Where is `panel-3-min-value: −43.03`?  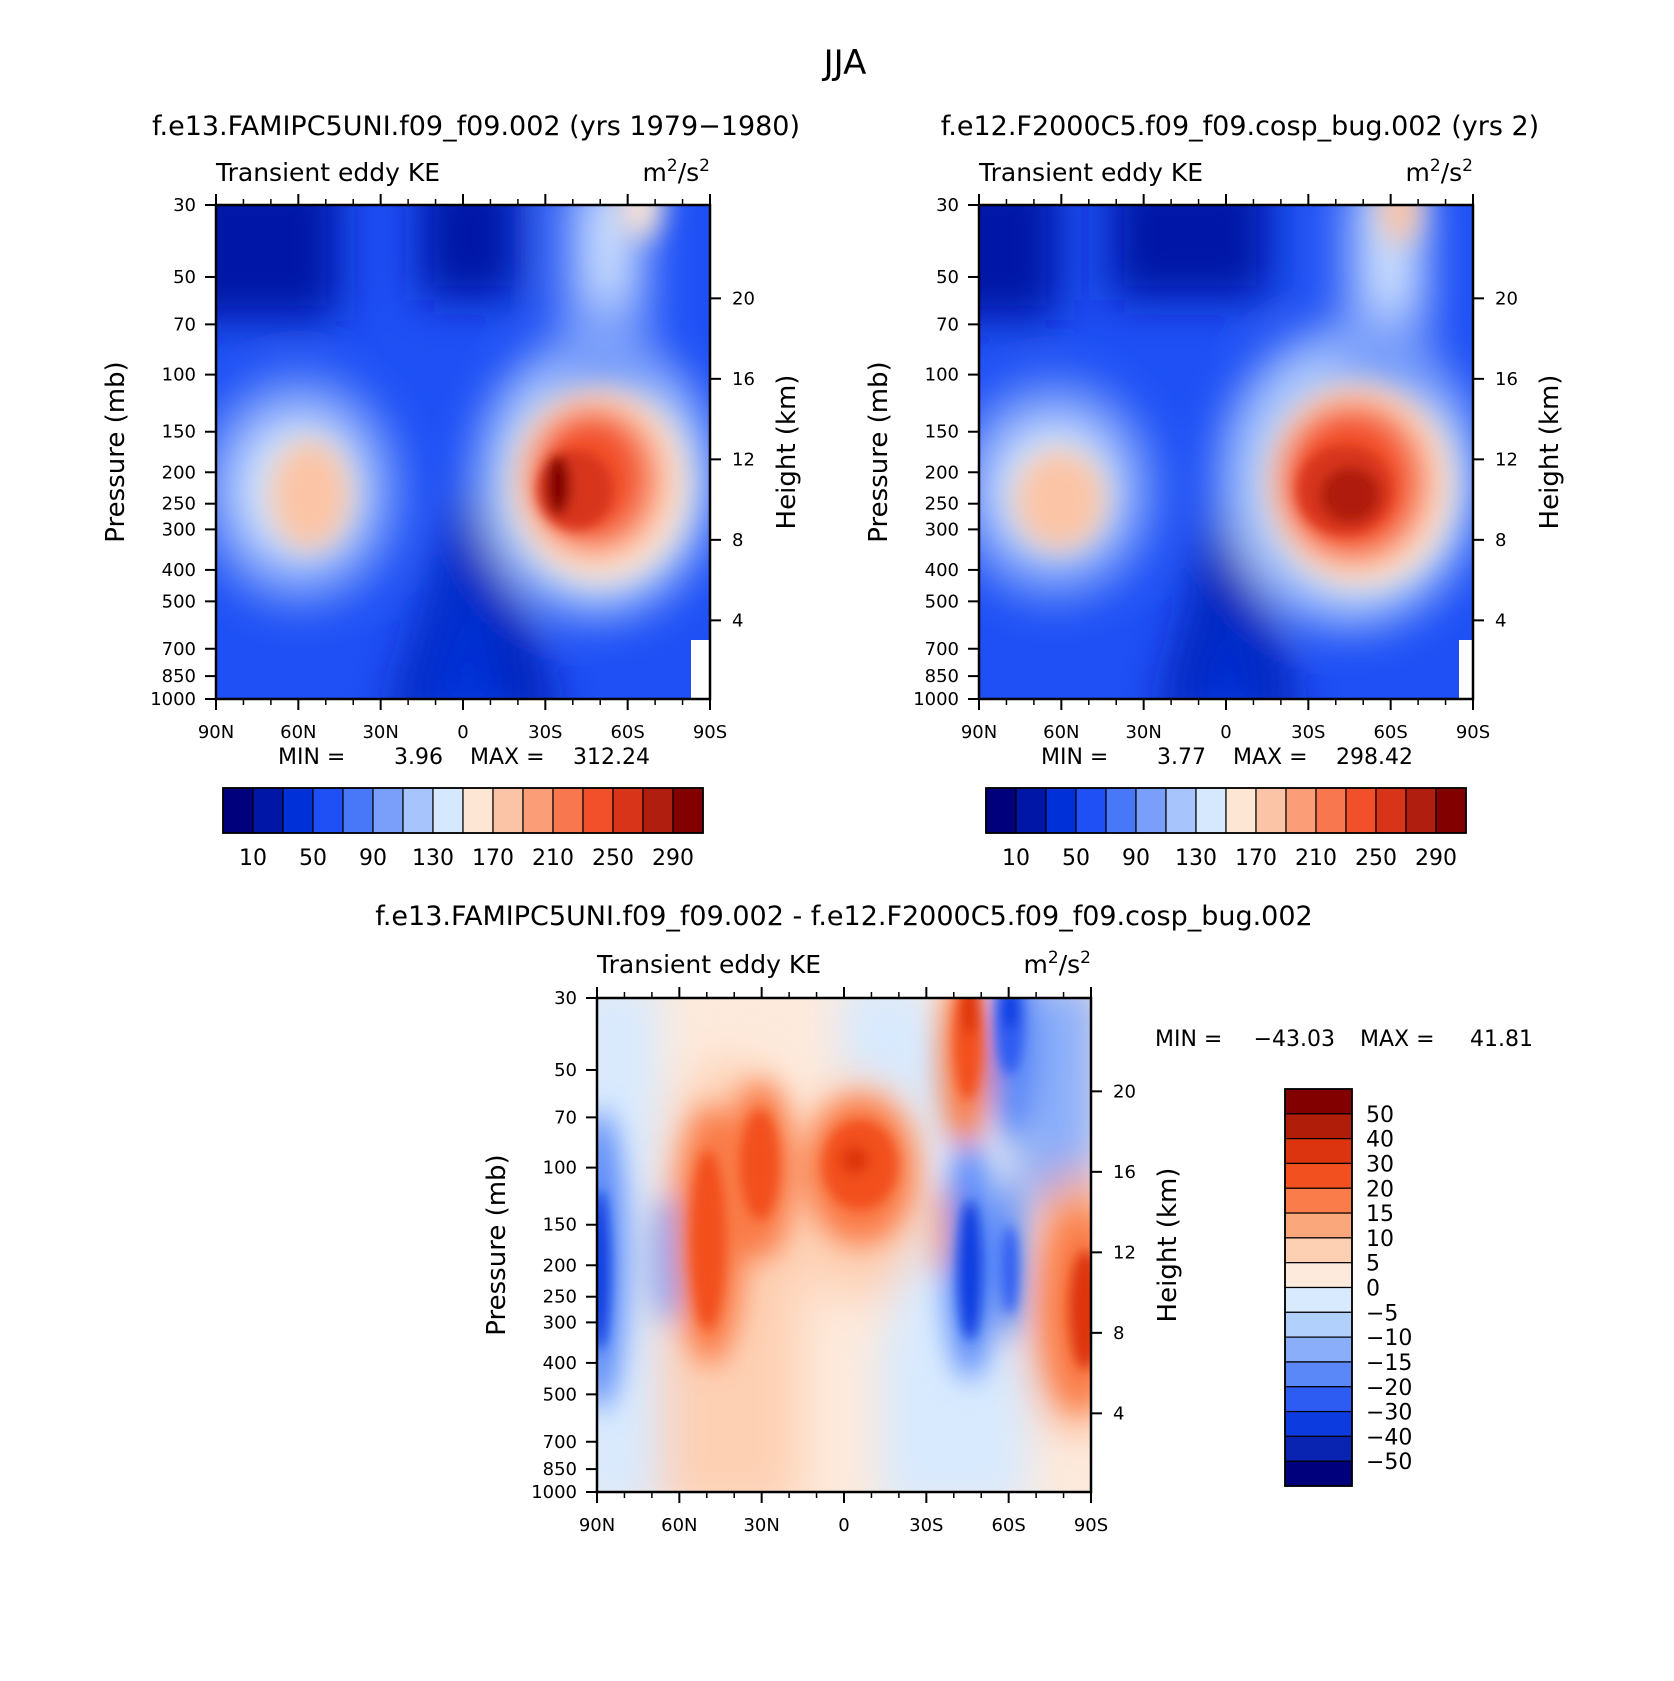
panel-3-min-value: −43.03 is located at coordinates (1294, 1039).